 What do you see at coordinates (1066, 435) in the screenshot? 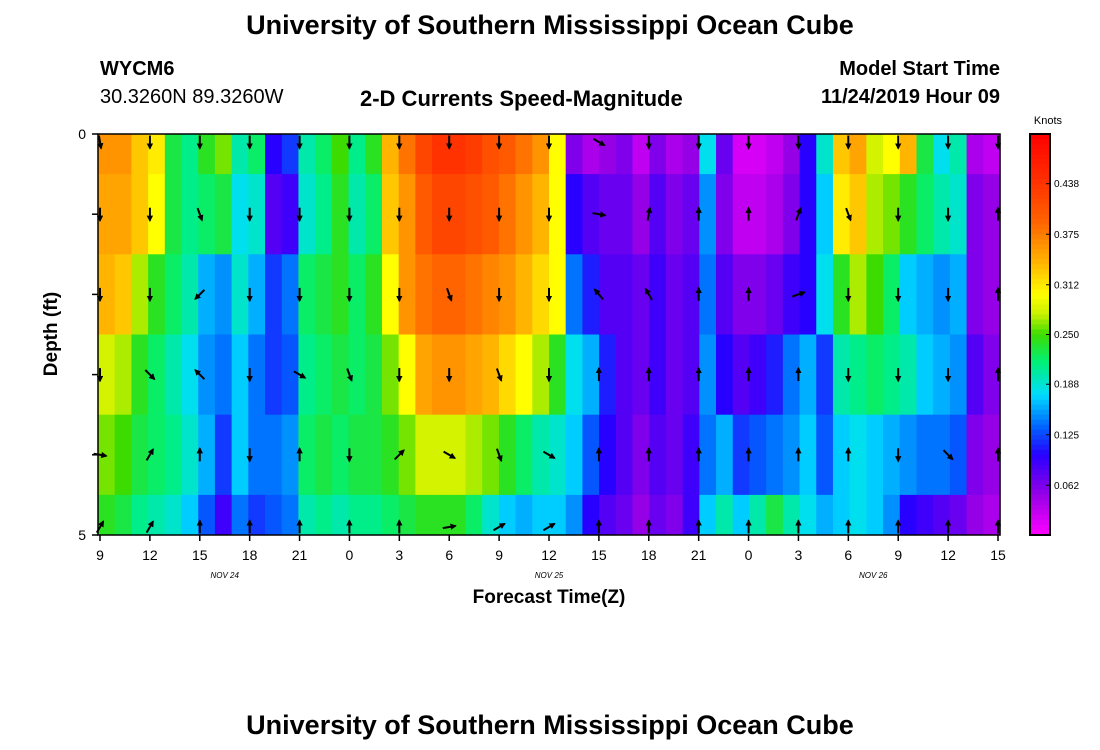
I see `colorbar-tick-label: 0.125` at bounding box center [1066, 435].